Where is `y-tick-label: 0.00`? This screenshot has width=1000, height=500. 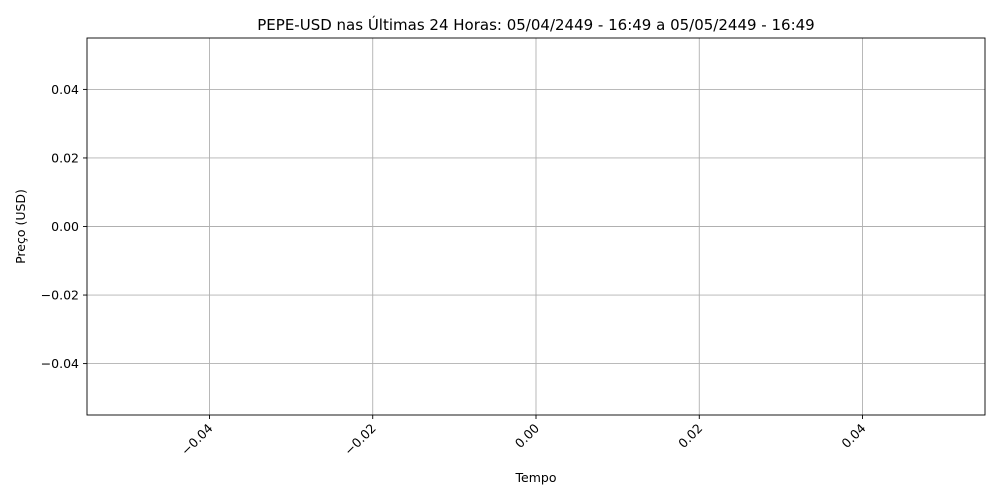 y-tick-label: 0.00 is located at coordinates (65, 226).